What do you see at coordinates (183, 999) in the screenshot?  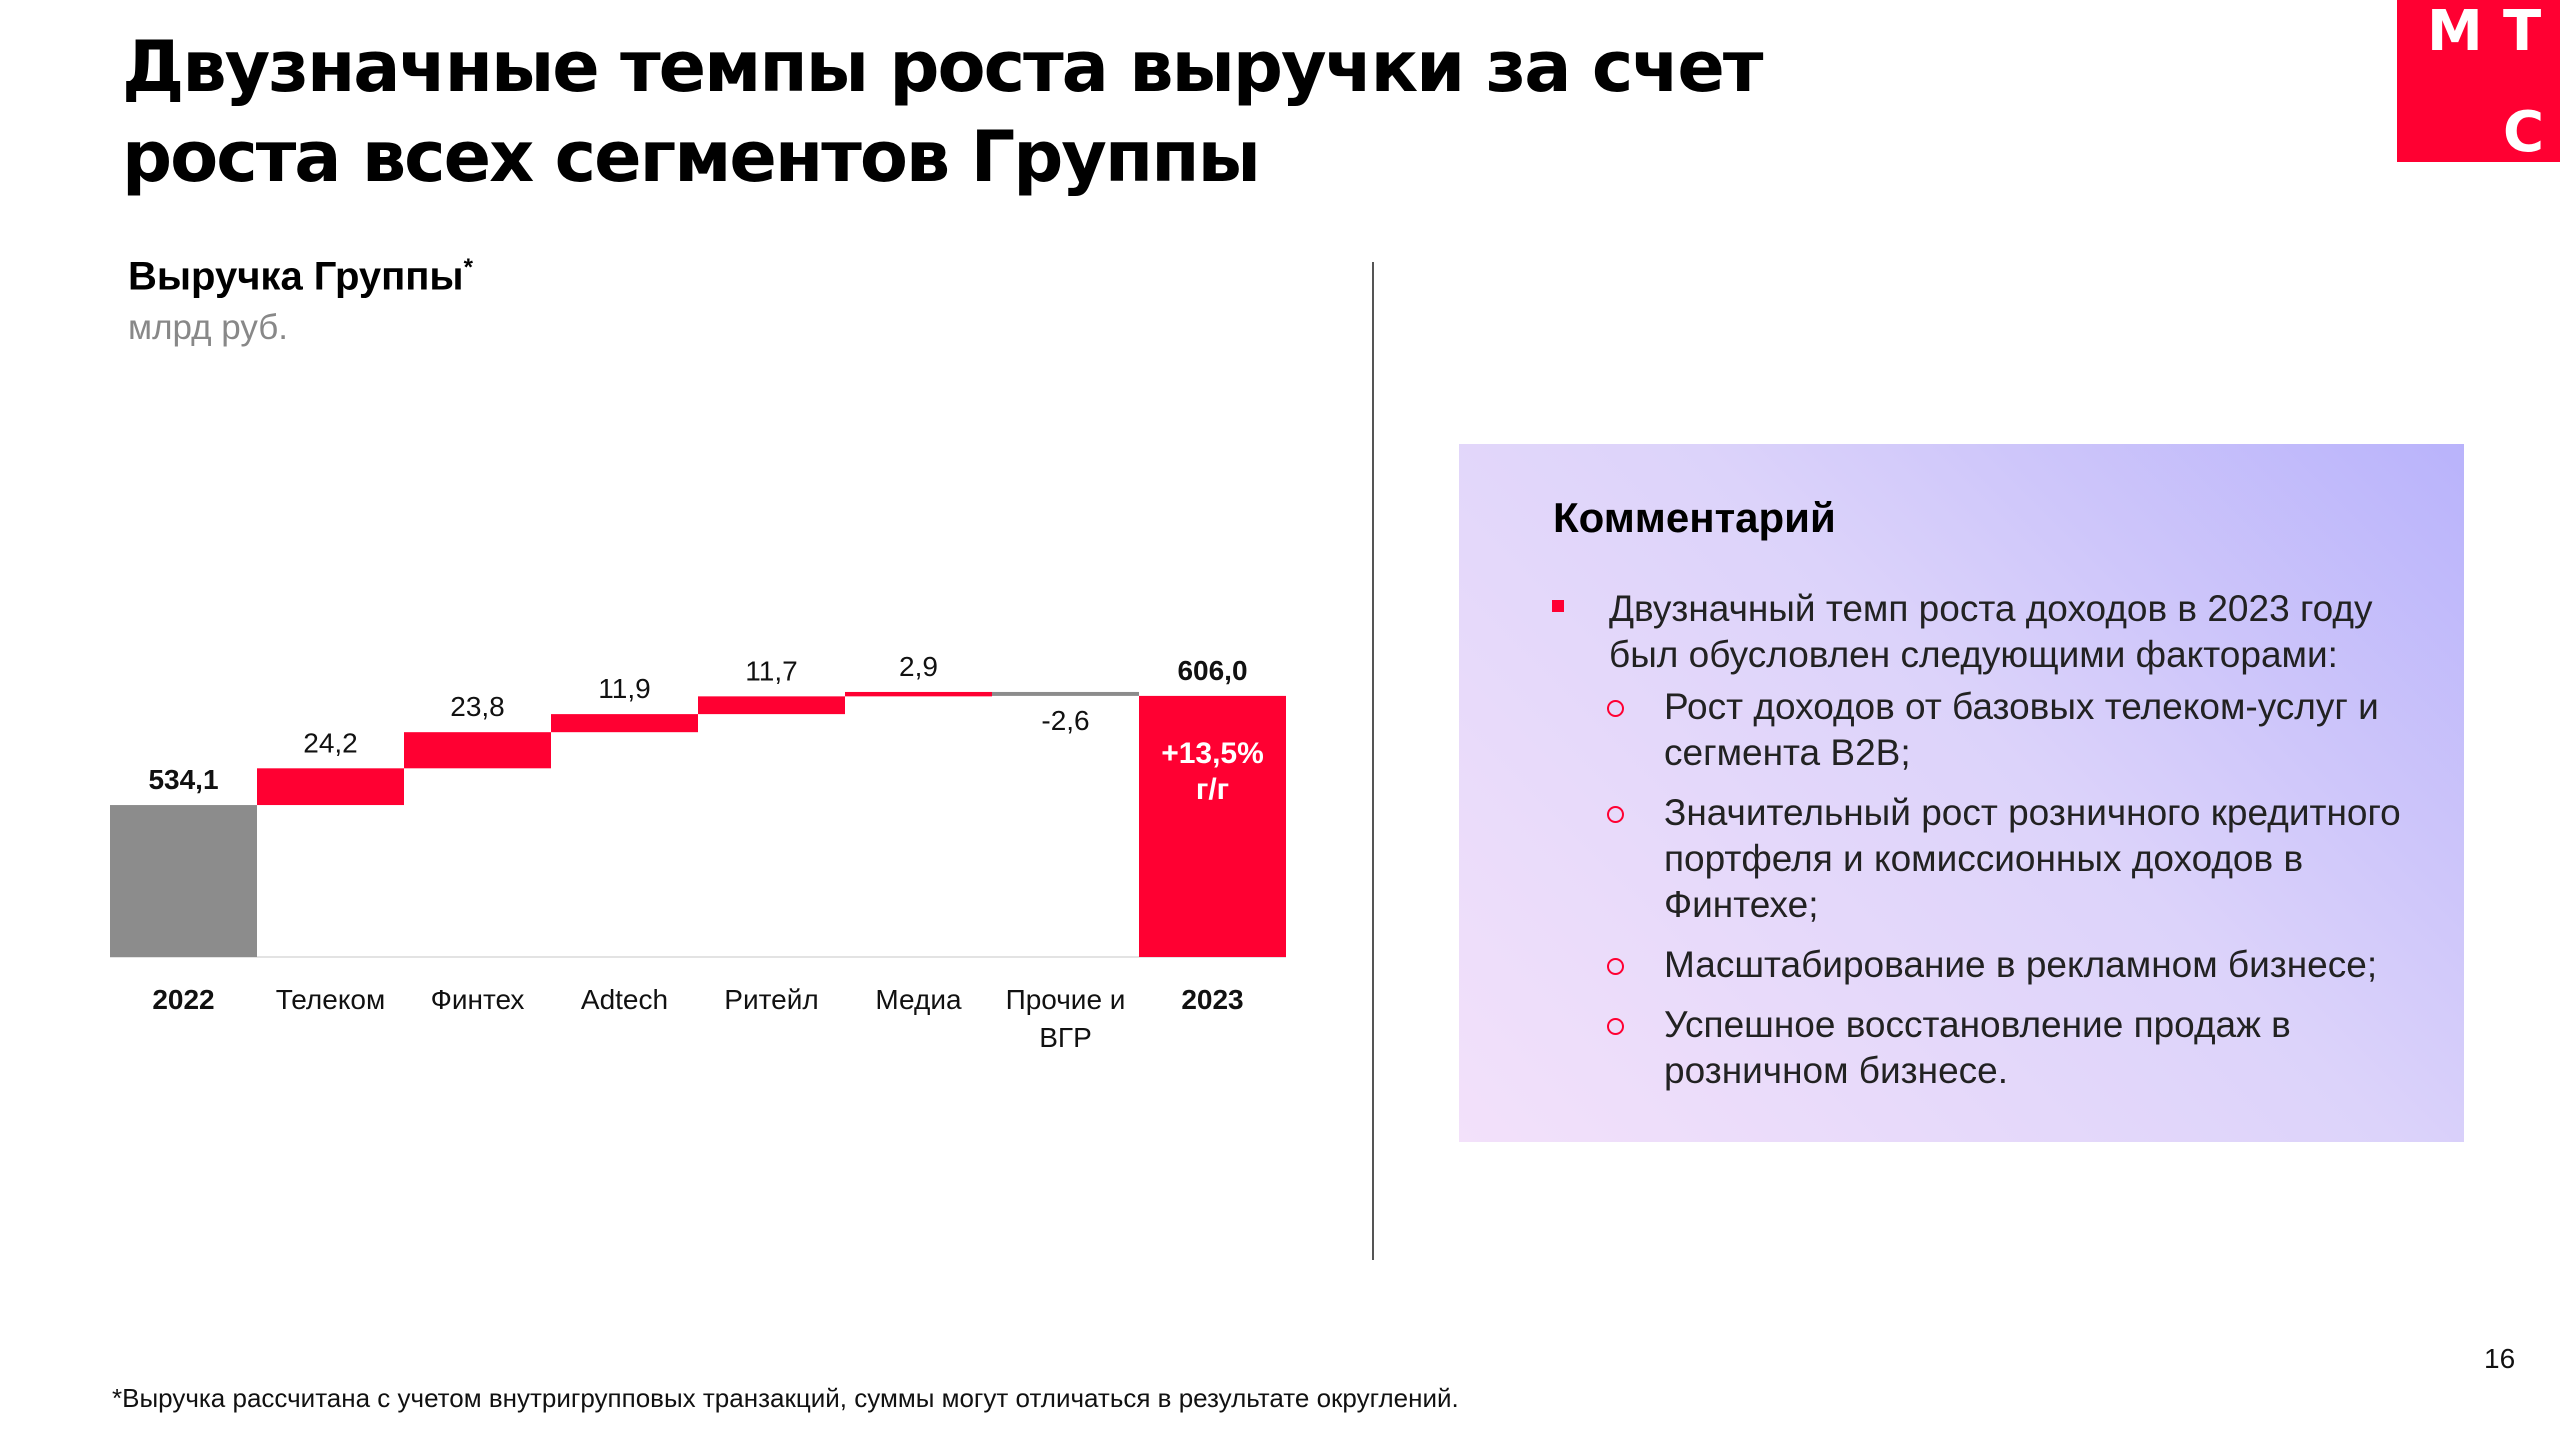 I see `category-label-0-0: 2022` at bounding box center [183, 999].